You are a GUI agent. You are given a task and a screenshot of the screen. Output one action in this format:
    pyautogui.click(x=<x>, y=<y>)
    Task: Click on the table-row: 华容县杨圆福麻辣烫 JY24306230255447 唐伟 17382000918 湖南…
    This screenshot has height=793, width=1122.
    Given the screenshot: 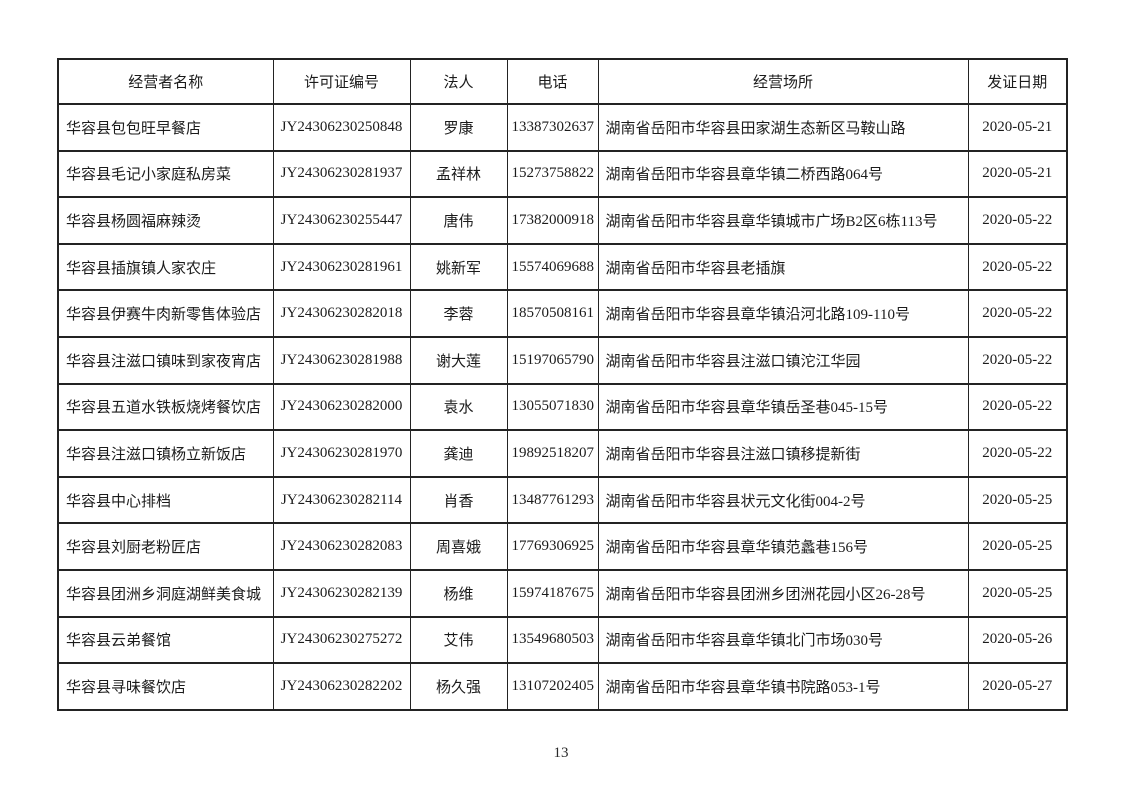 What is the action you would take?
    pyautogui.click(x=562, y=220)
    